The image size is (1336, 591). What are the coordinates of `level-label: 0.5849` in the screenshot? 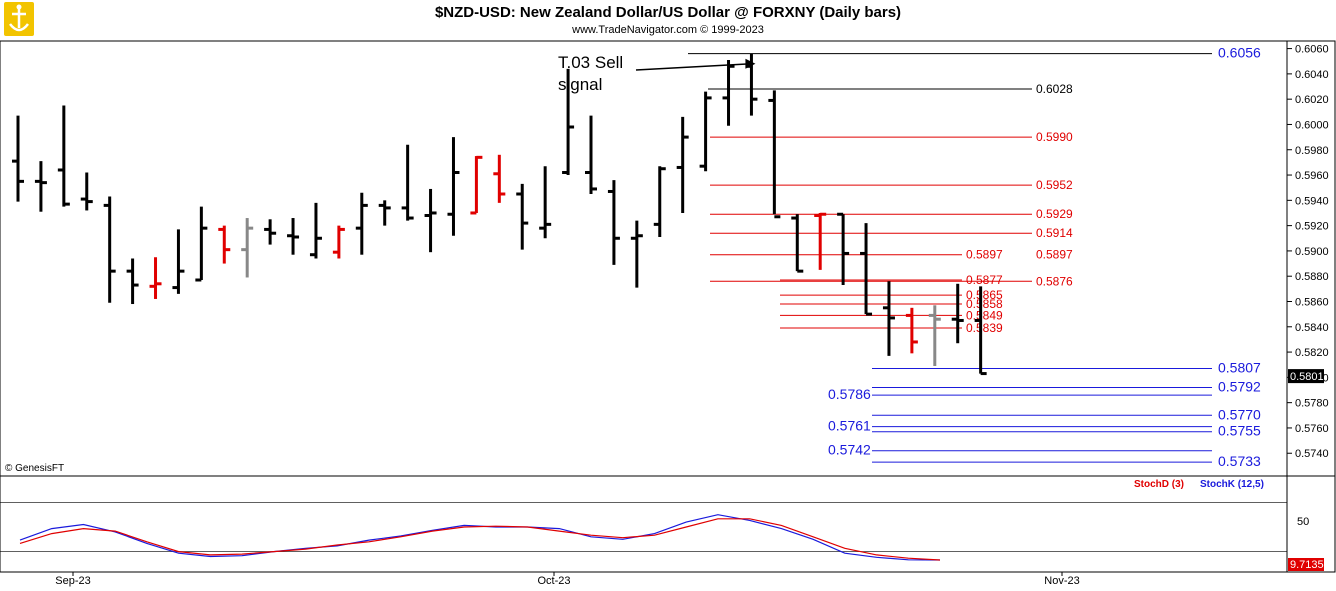 It's located at (984, 315).